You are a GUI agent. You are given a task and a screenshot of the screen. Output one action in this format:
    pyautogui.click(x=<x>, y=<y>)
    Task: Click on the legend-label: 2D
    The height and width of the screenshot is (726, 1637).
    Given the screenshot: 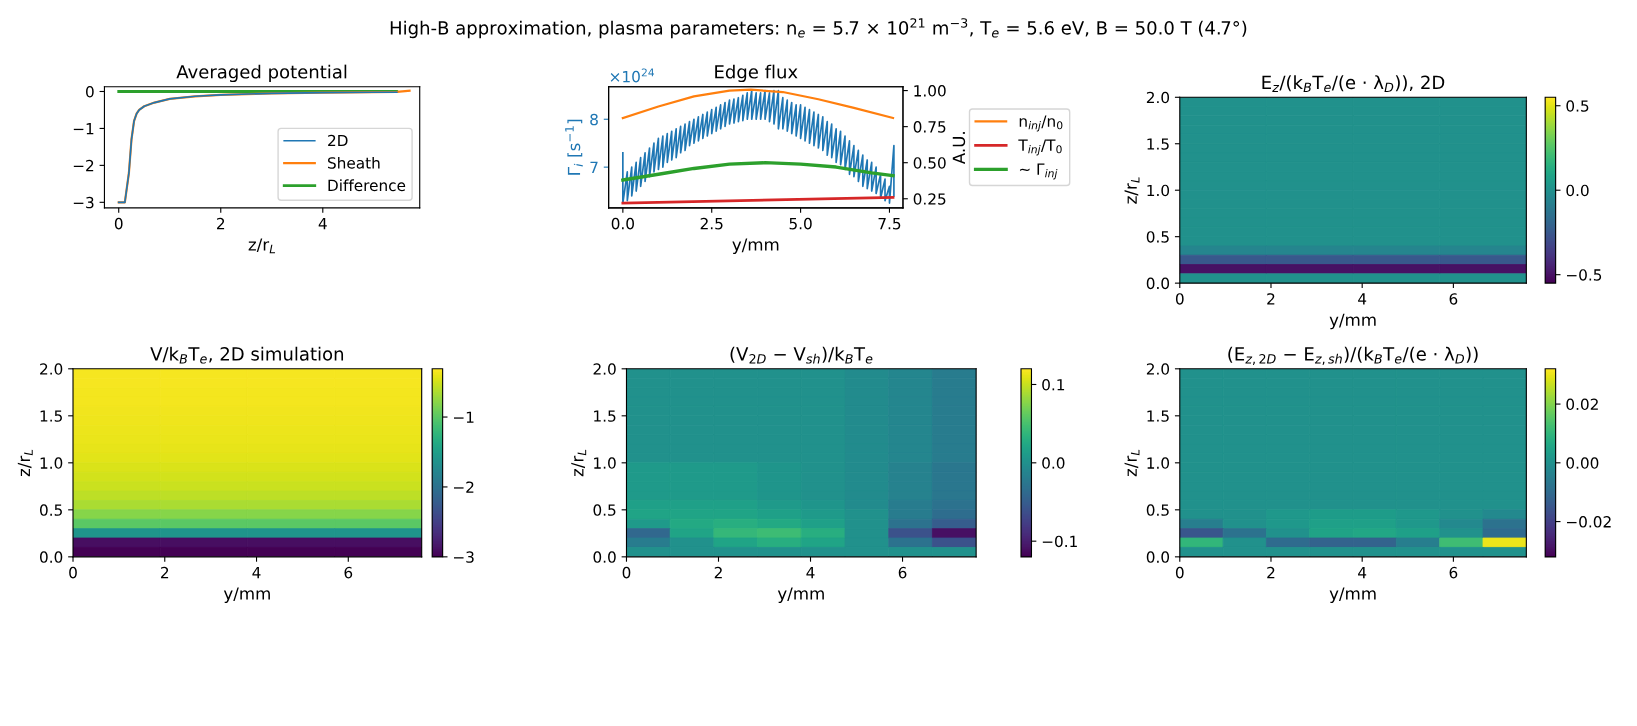 What is the action you would take?
    pyautogui.click(x=338, y=140)
    